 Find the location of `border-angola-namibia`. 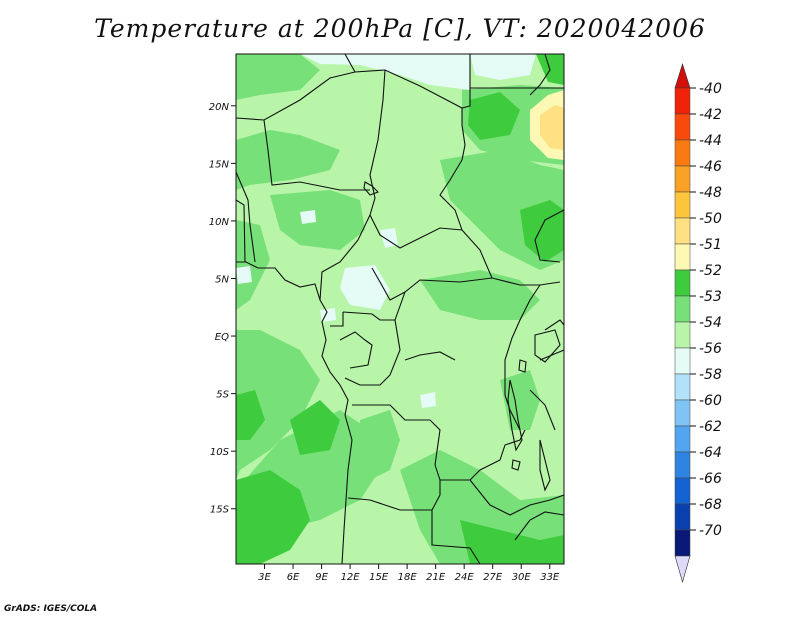

border-angola-namibia is located at coordinates (394, 495).